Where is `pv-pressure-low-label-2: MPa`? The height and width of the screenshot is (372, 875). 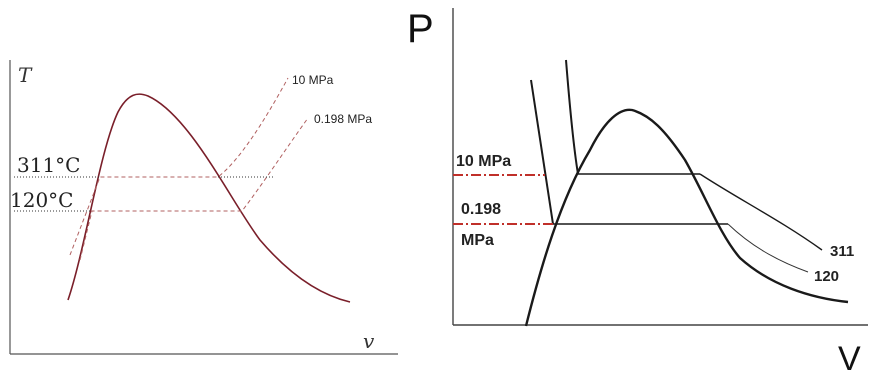 pv-pressure-low-label-2: MPa is located at coordinates (477, 240).